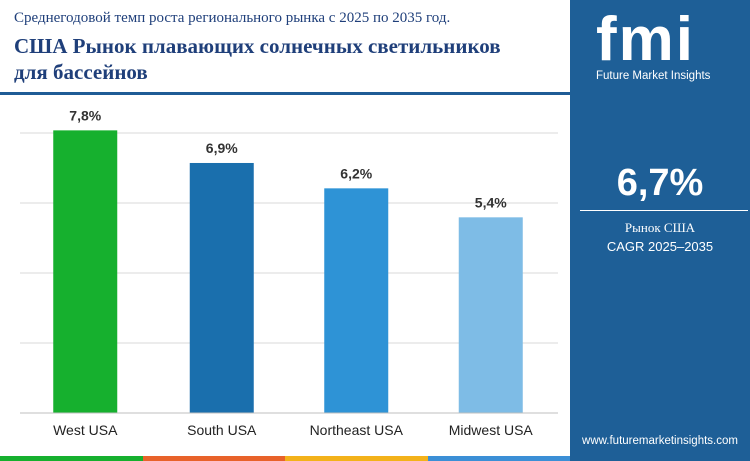  I want to click on kpi-label-market: Рынок США, so click(660, 227).